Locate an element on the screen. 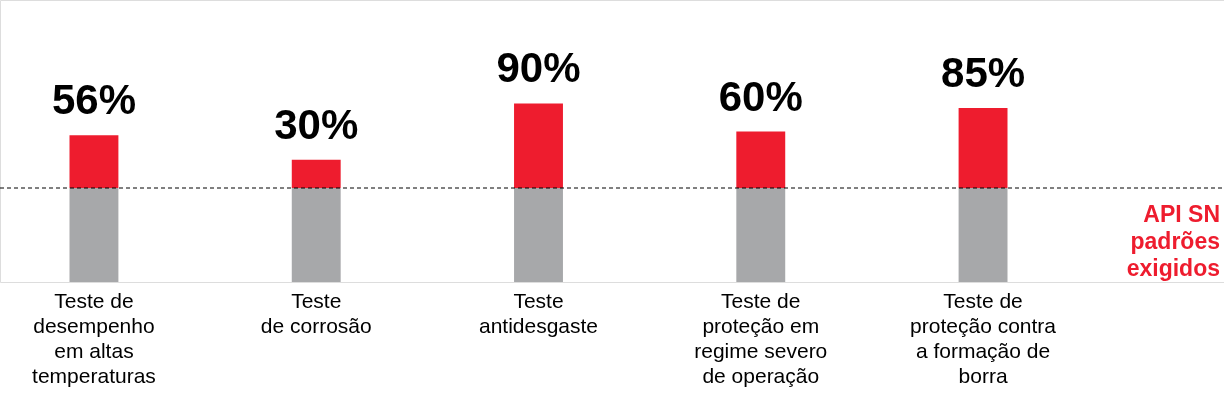 This screenshot has height=403, width=1224. data-label: 60% is located at coordinates (760, 96).